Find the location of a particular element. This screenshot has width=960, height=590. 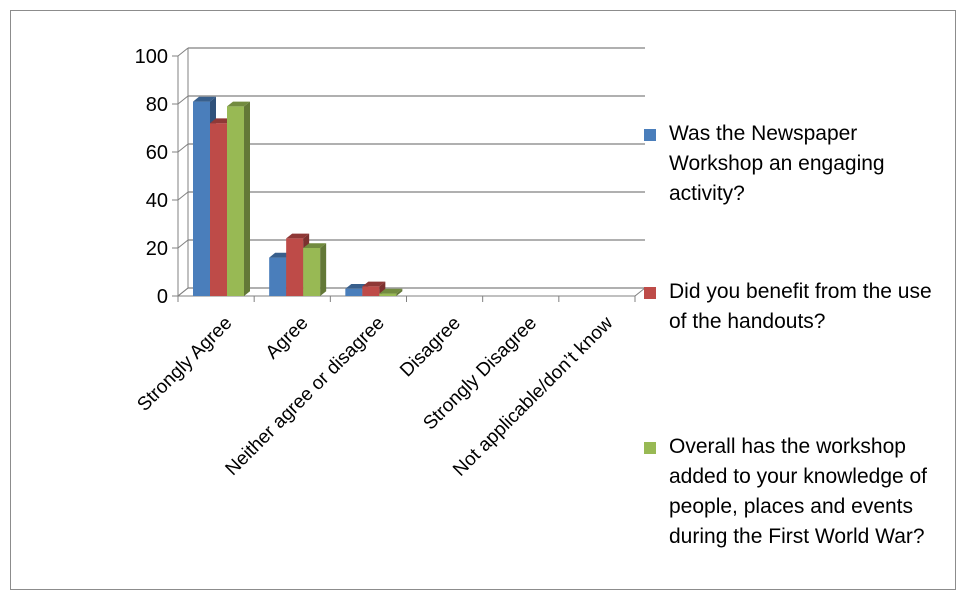

y-tick-labels: 0 20 40 60 80 100 is located at coordinates (151, 177).